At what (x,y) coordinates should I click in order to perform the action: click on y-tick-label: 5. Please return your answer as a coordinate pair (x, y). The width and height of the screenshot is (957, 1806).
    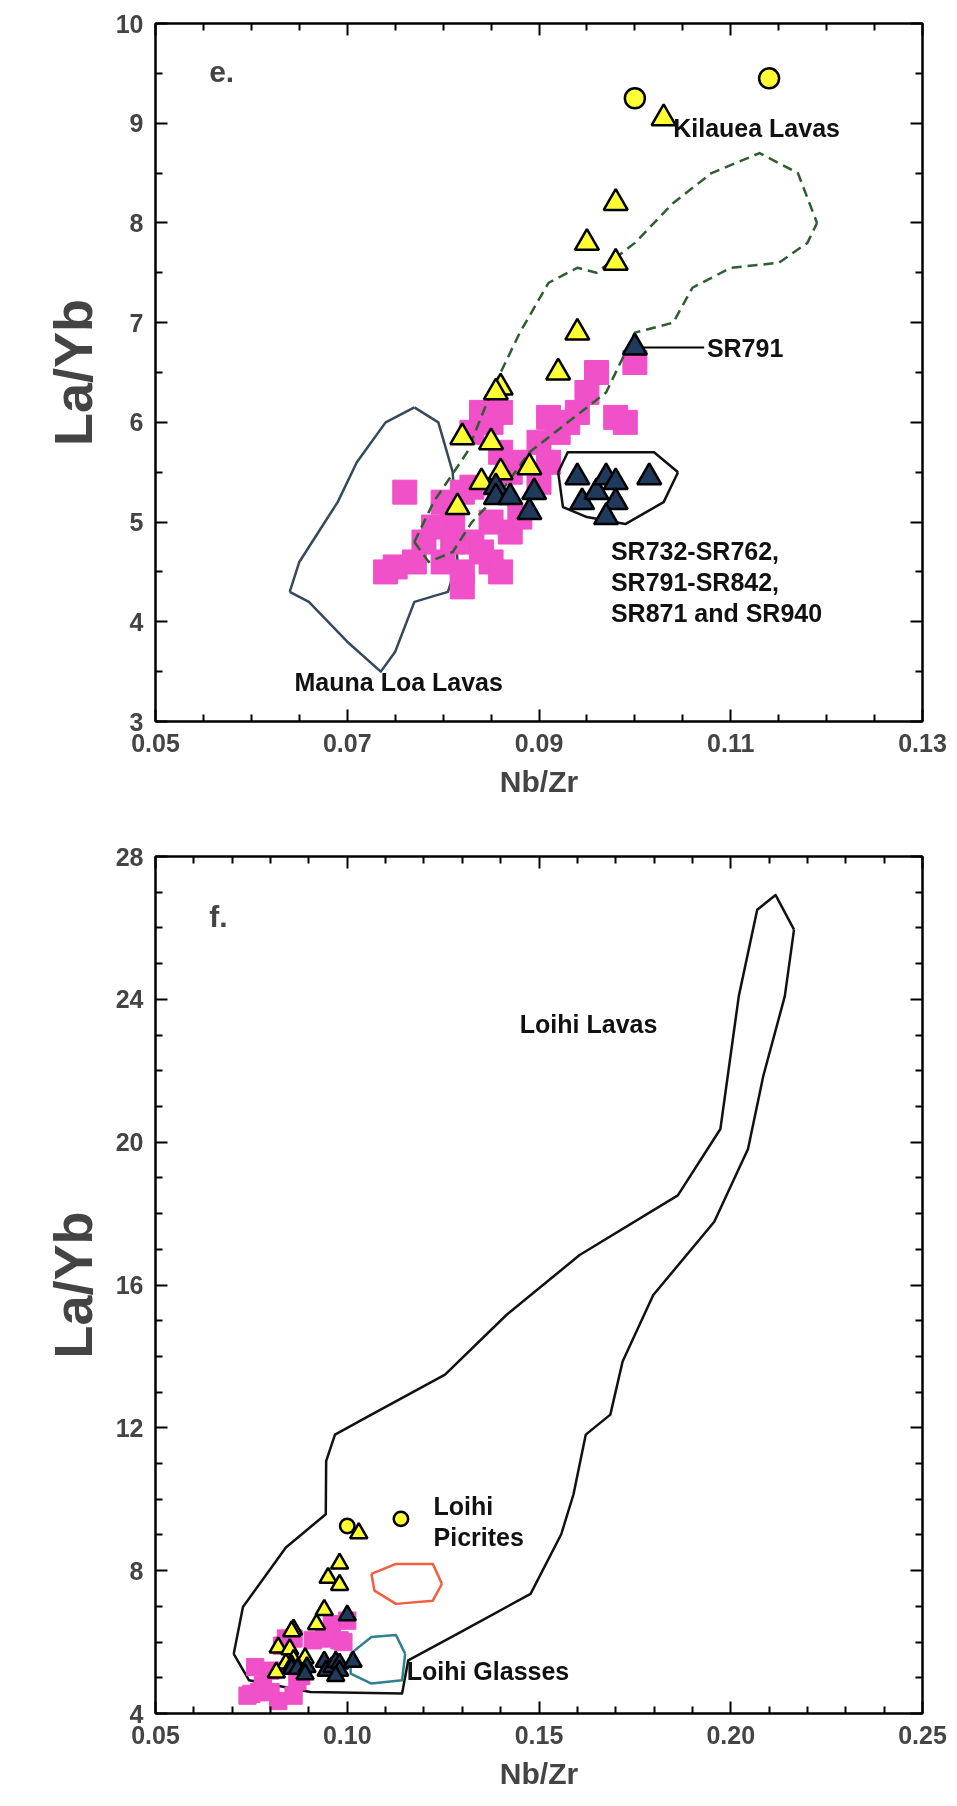
    Looking at the image, I should click on (136, 522).